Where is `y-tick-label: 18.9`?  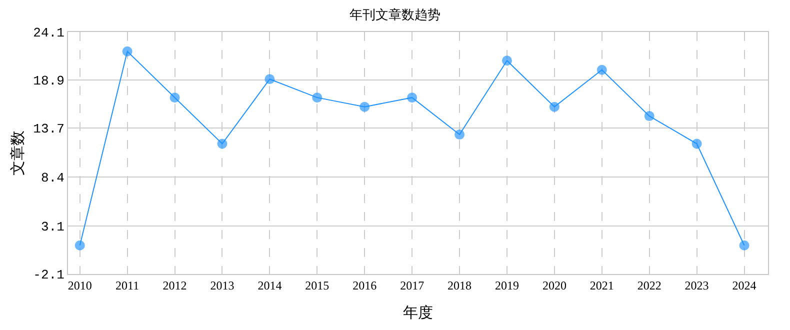 y-tick-label: 18.9 is located at coordinates (48, 81).